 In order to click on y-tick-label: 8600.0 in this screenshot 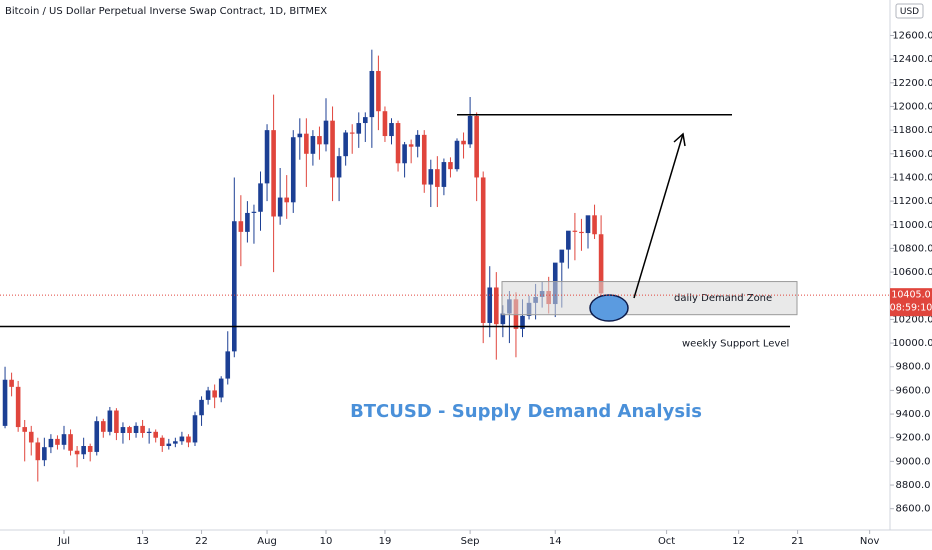, I will do `click(913, 509)`.